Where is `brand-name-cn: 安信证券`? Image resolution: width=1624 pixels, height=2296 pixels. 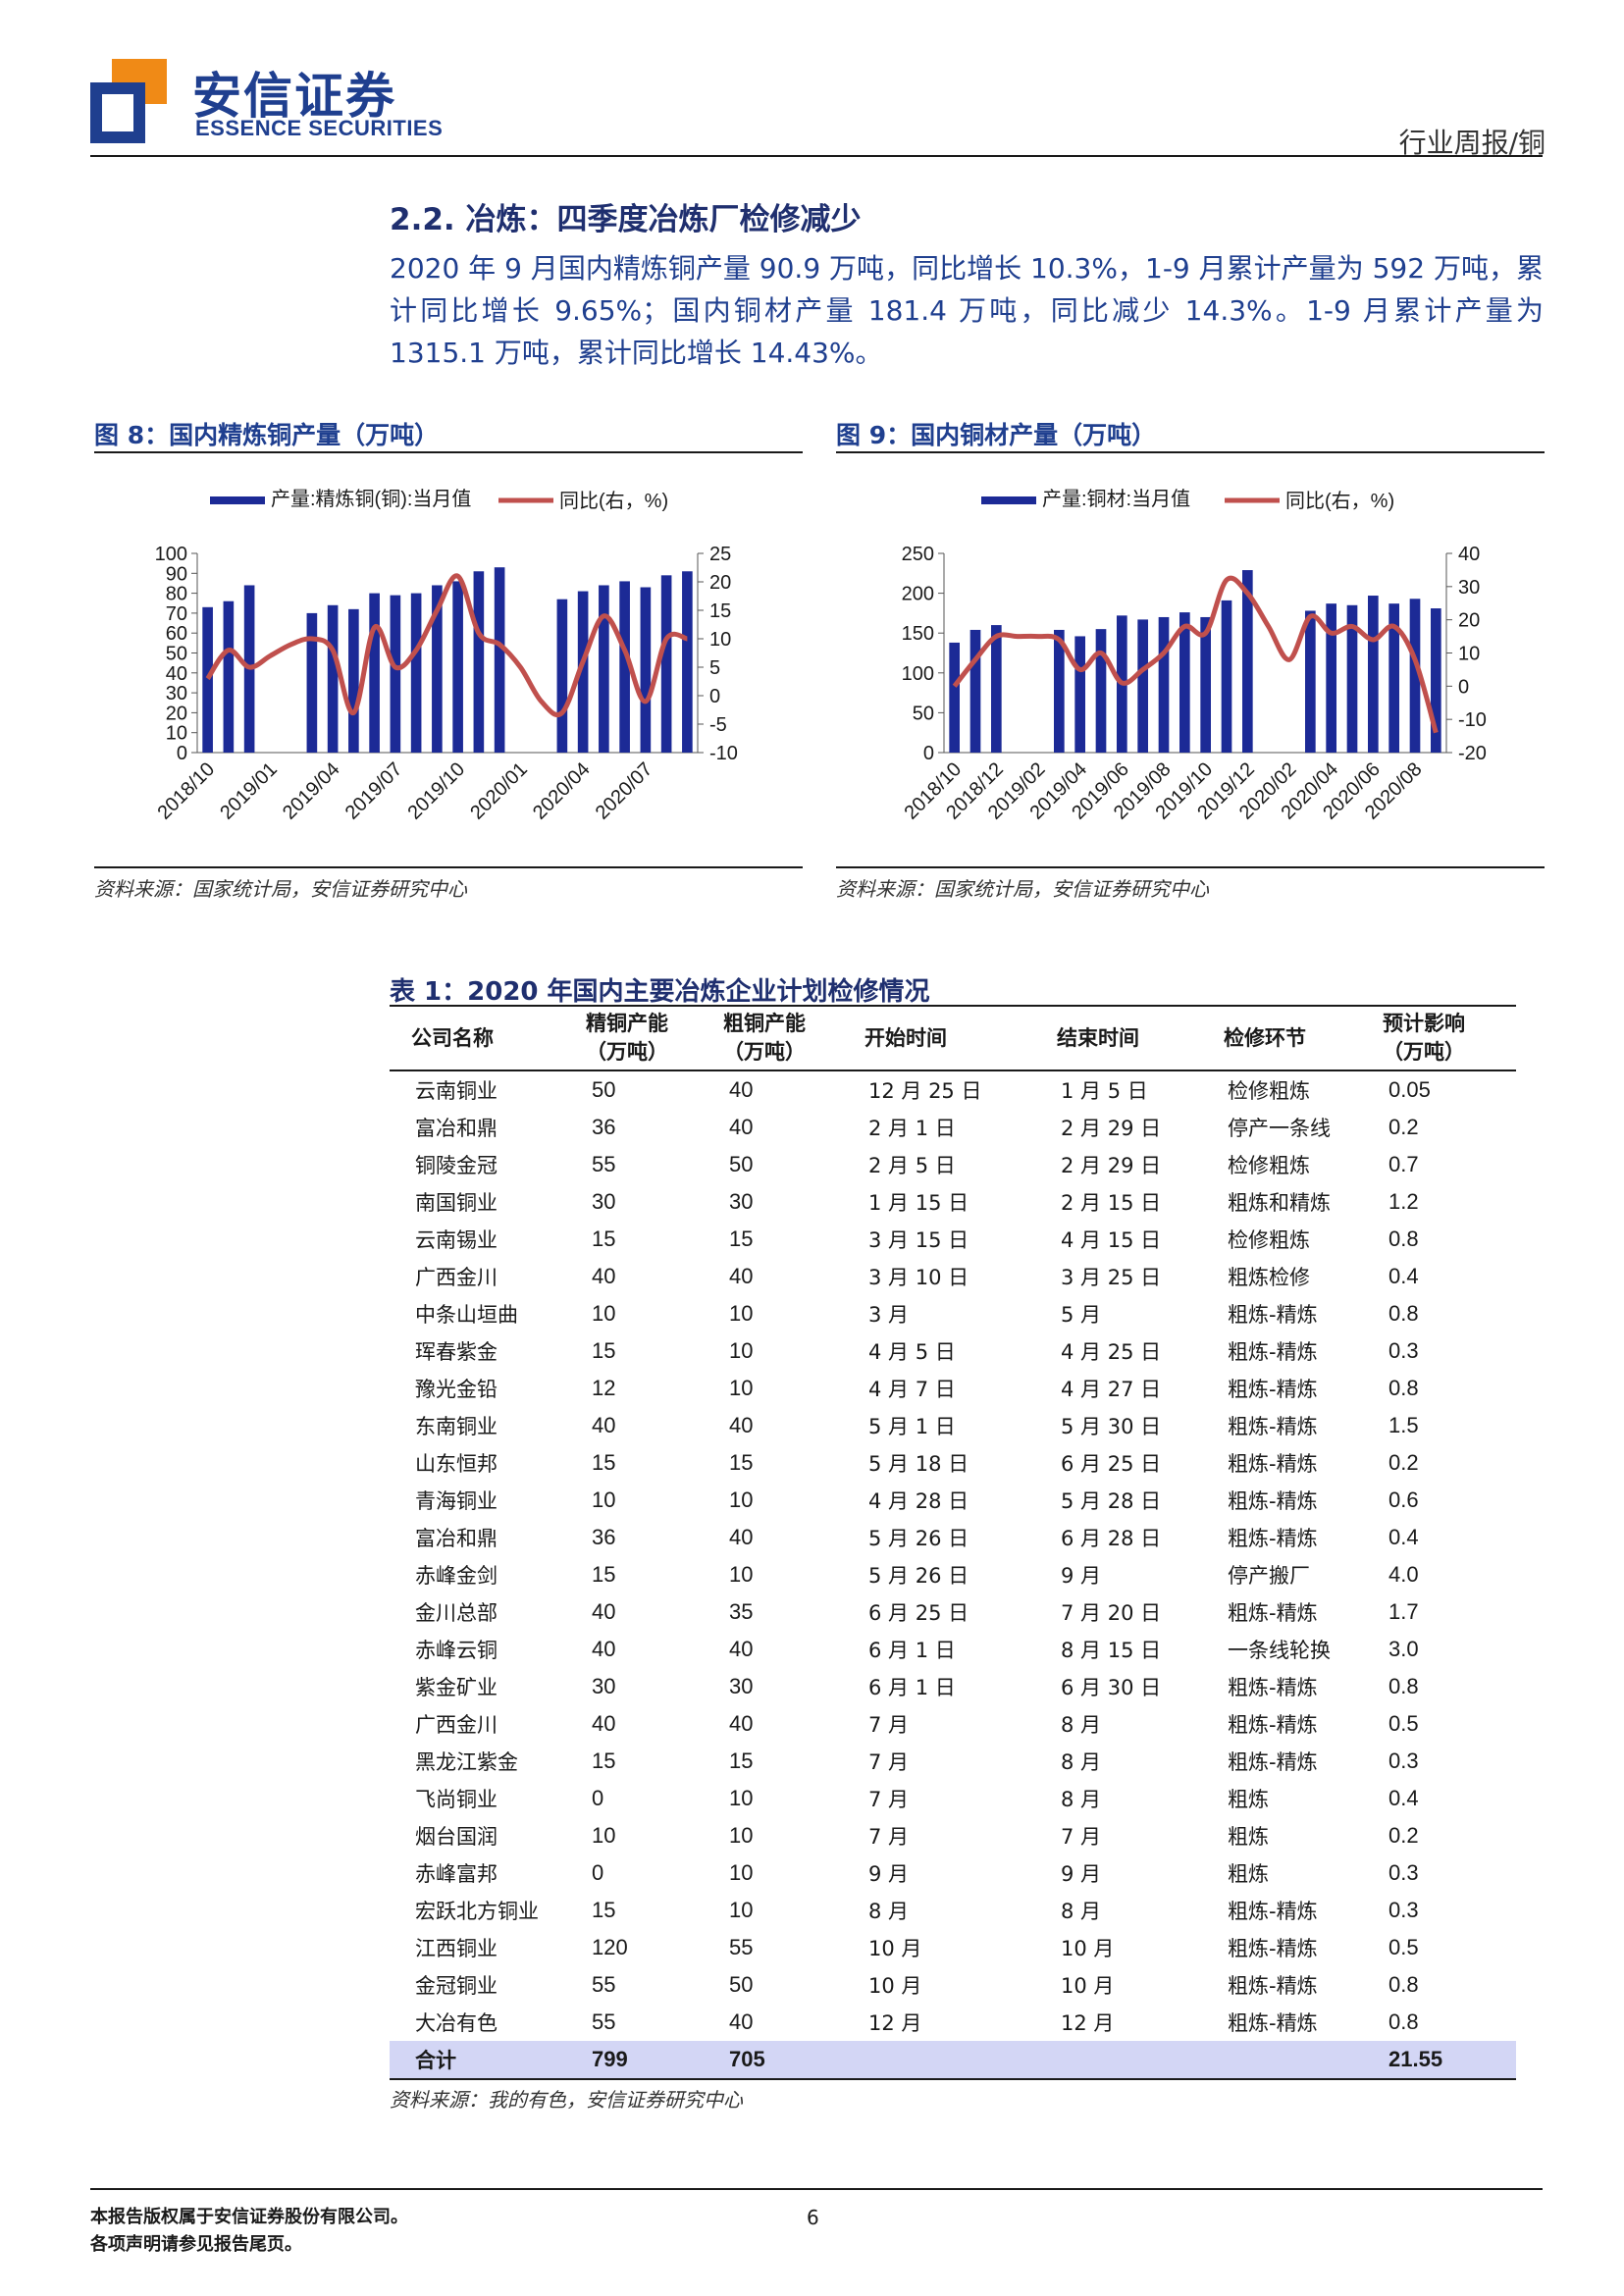
brand-name-cn: 安信证券 is located at coordinates (294, 96).